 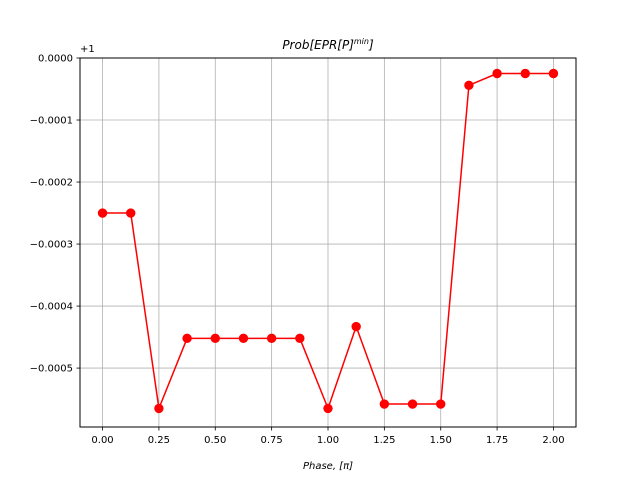 What do you see at coordinates (371, 45) in the screenshot?
I see `chart-title-tail: ]` at bounding box center [371, 45].